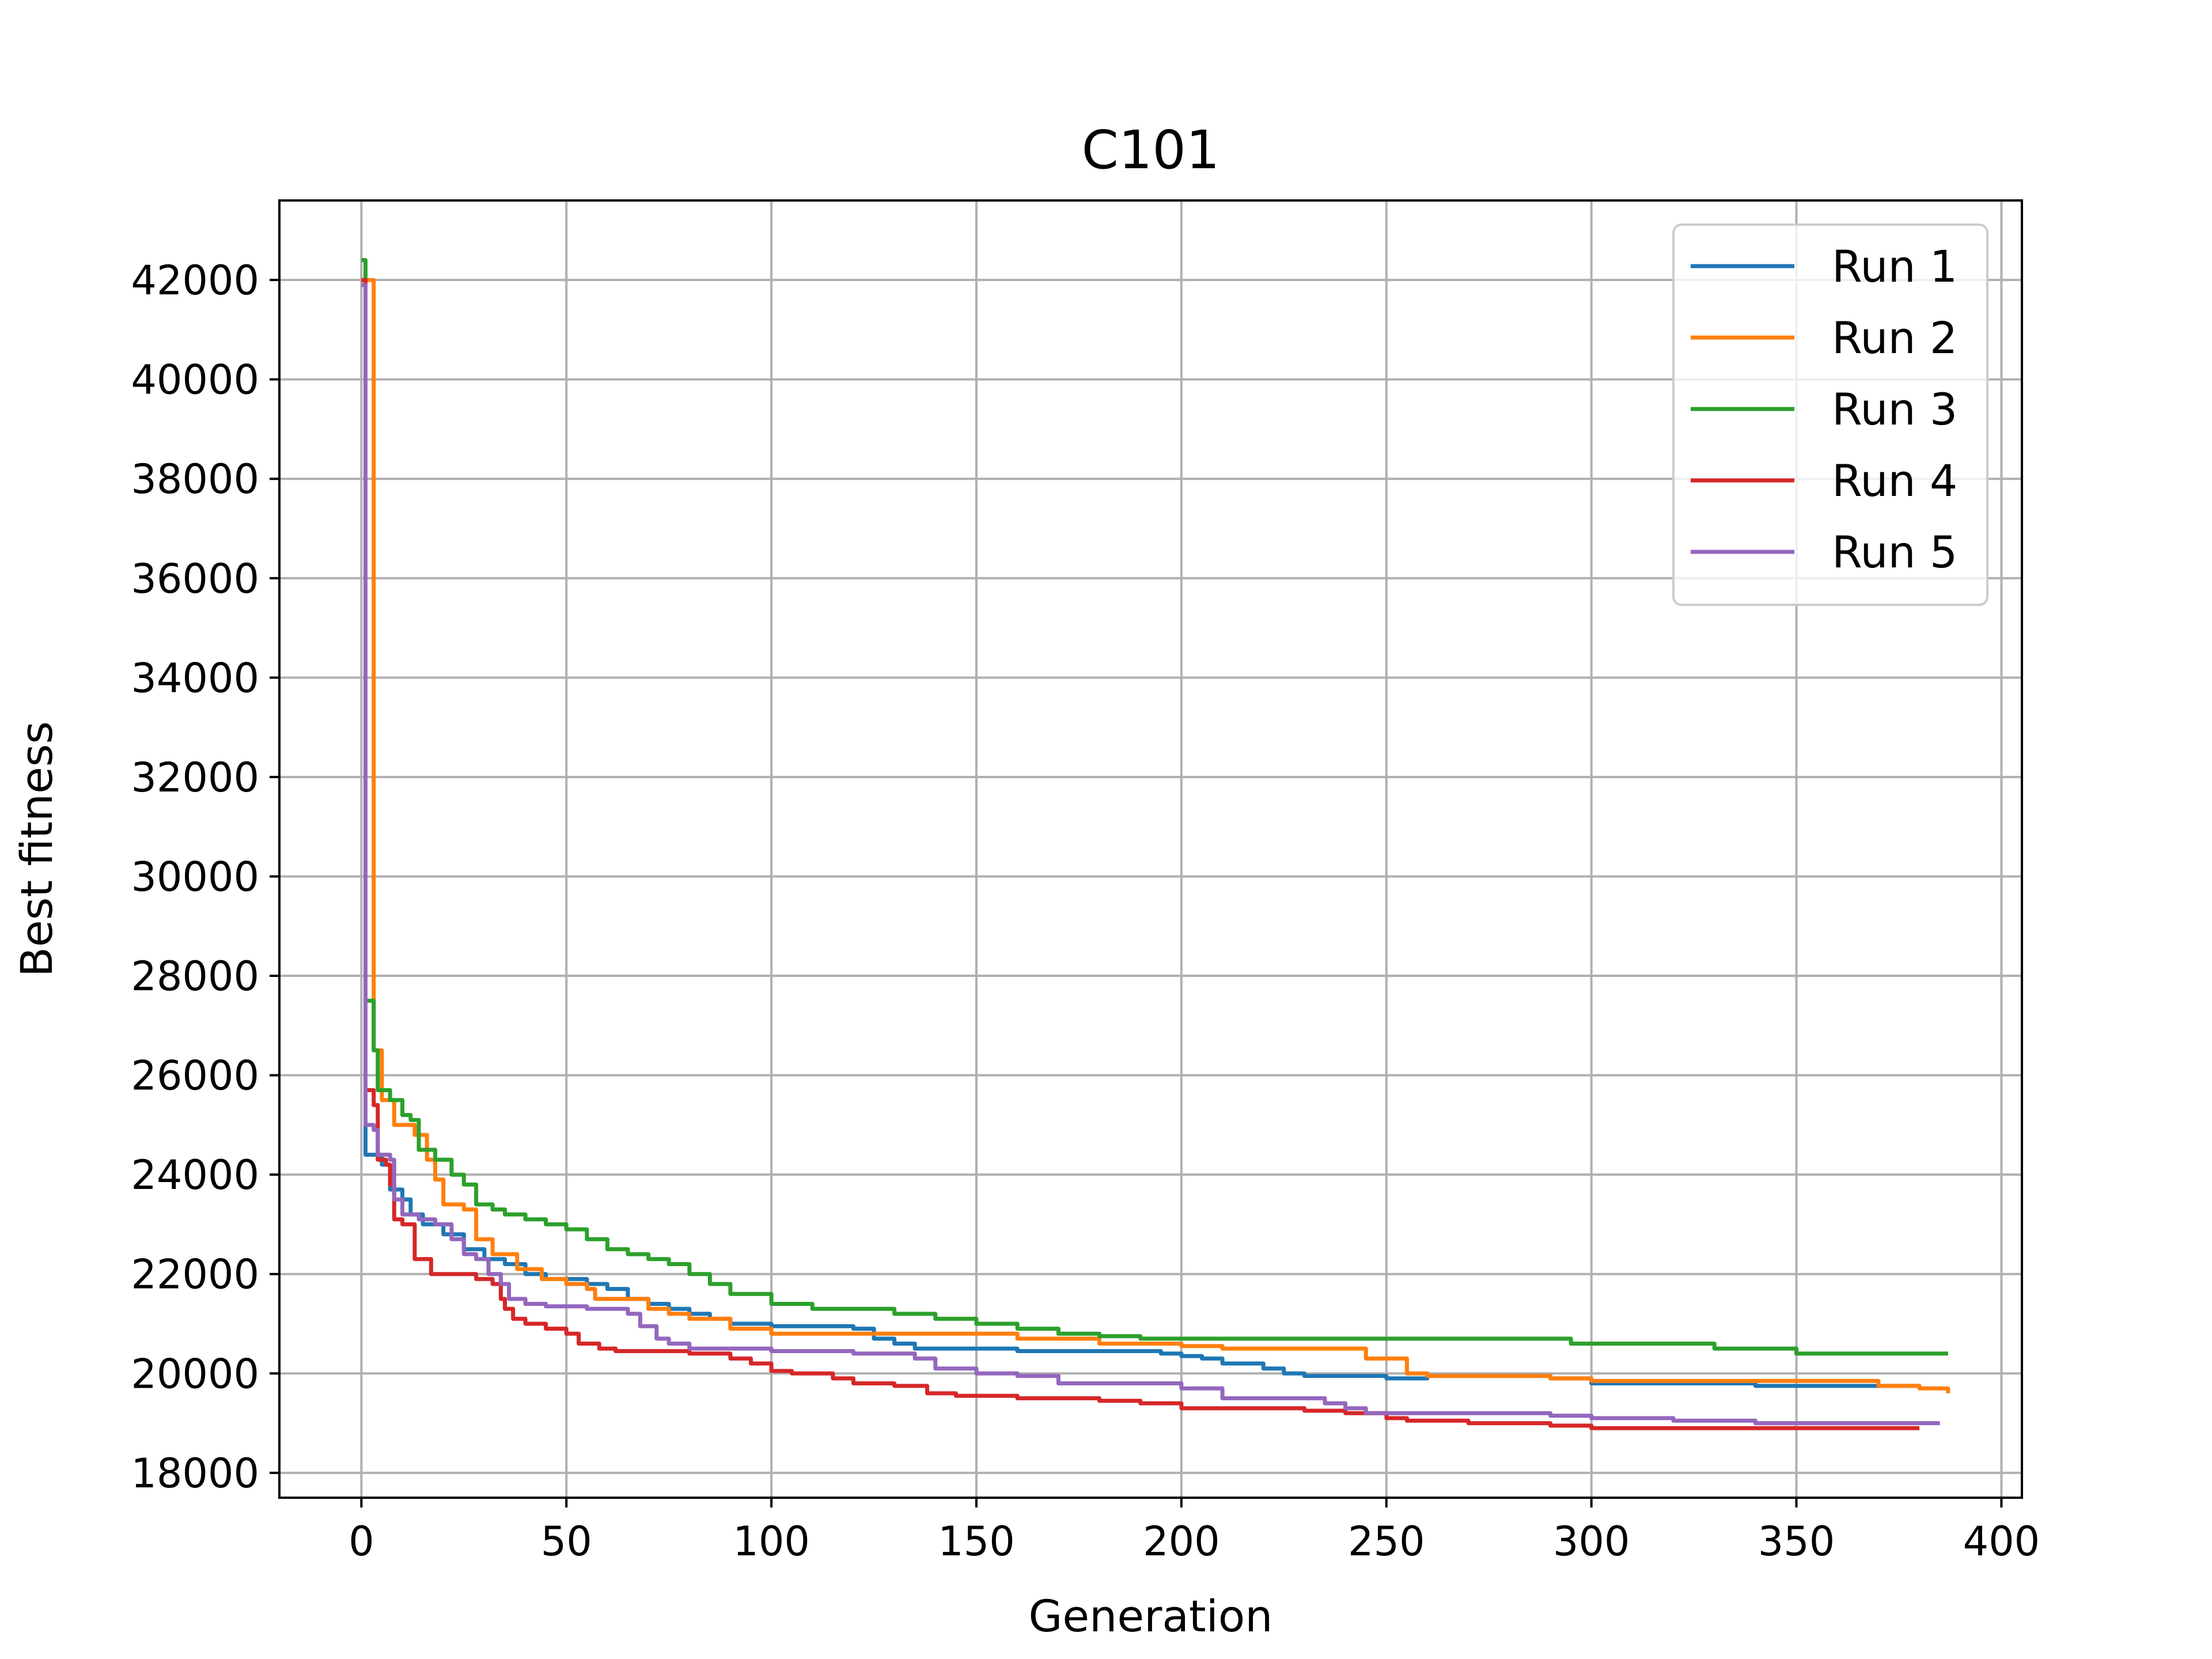 This screenshot has width=2212, height=1659. I want to click on x-tick-label: 100, so click(771, 1541).